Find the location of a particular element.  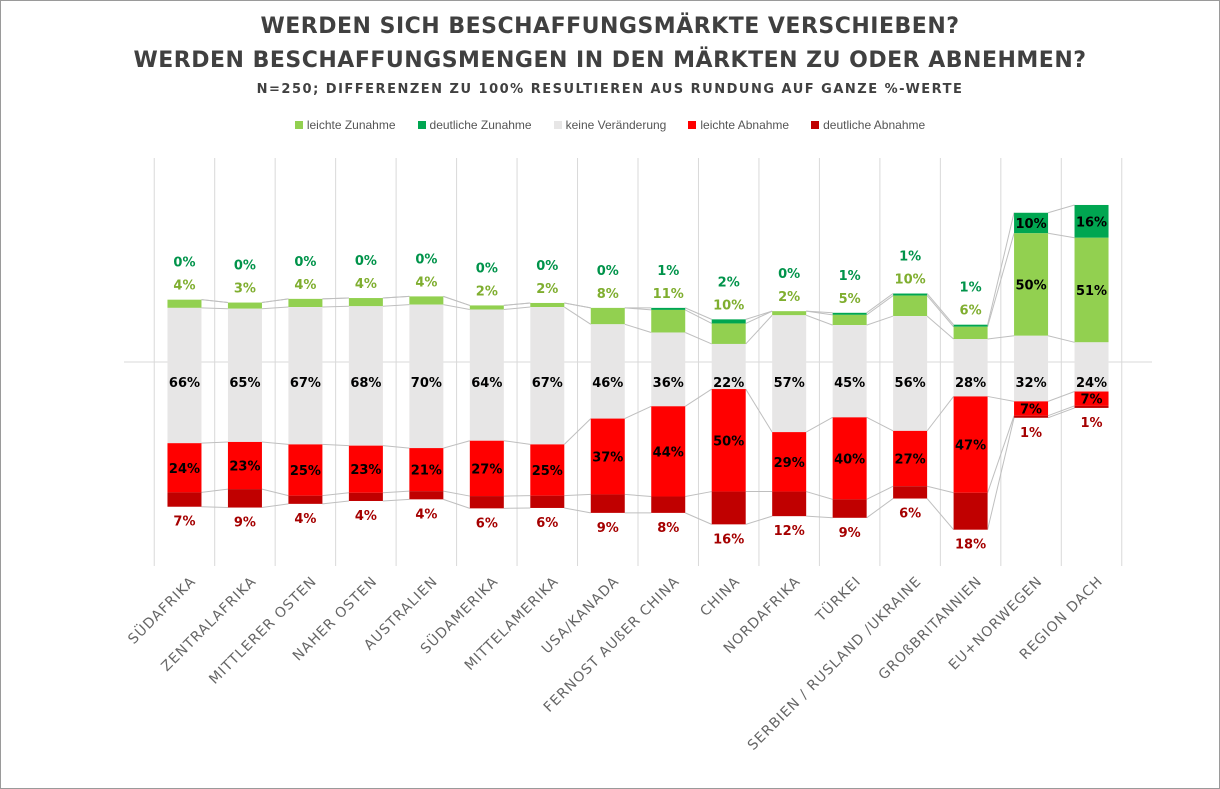

legend-item-leichte-zunahme: leichte Zunahme is located at coordinates (345, 125).